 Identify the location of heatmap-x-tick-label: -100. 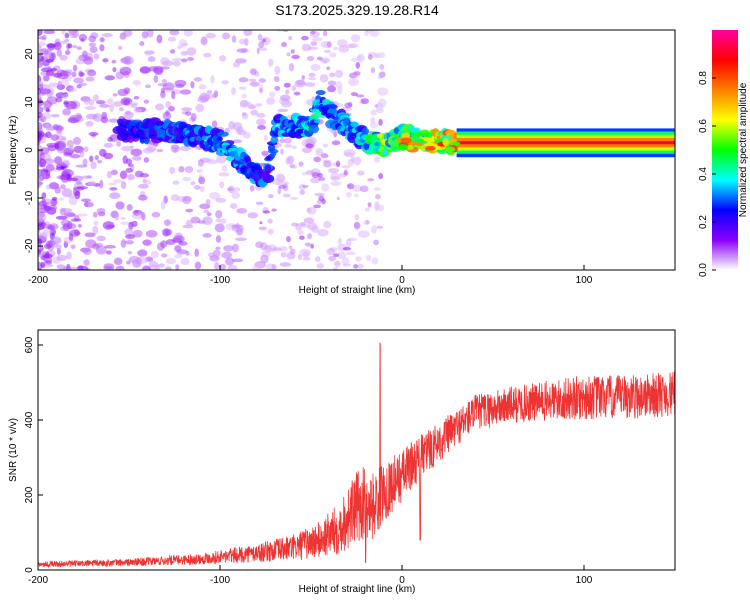
(220, 280).